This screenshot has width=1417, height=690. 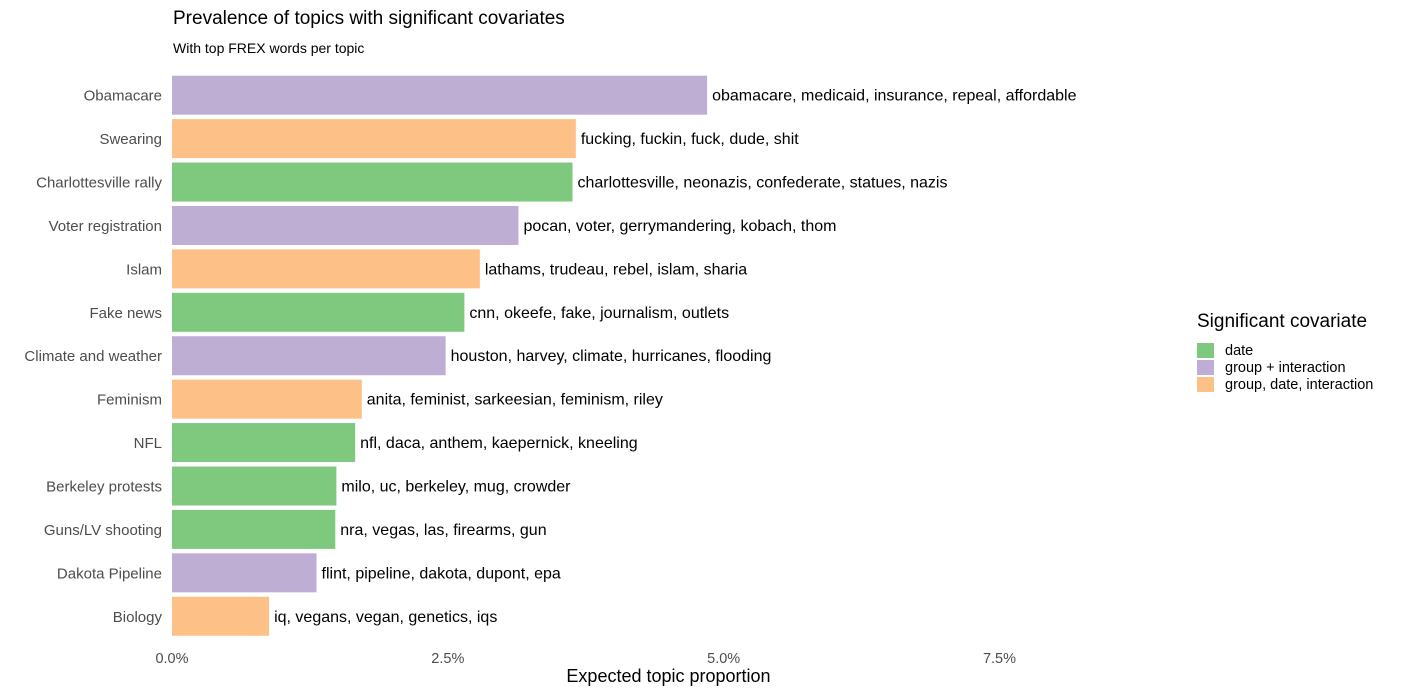 I want to click on y-tick-label-feminism: Feminism, so click(x=129, y=400).